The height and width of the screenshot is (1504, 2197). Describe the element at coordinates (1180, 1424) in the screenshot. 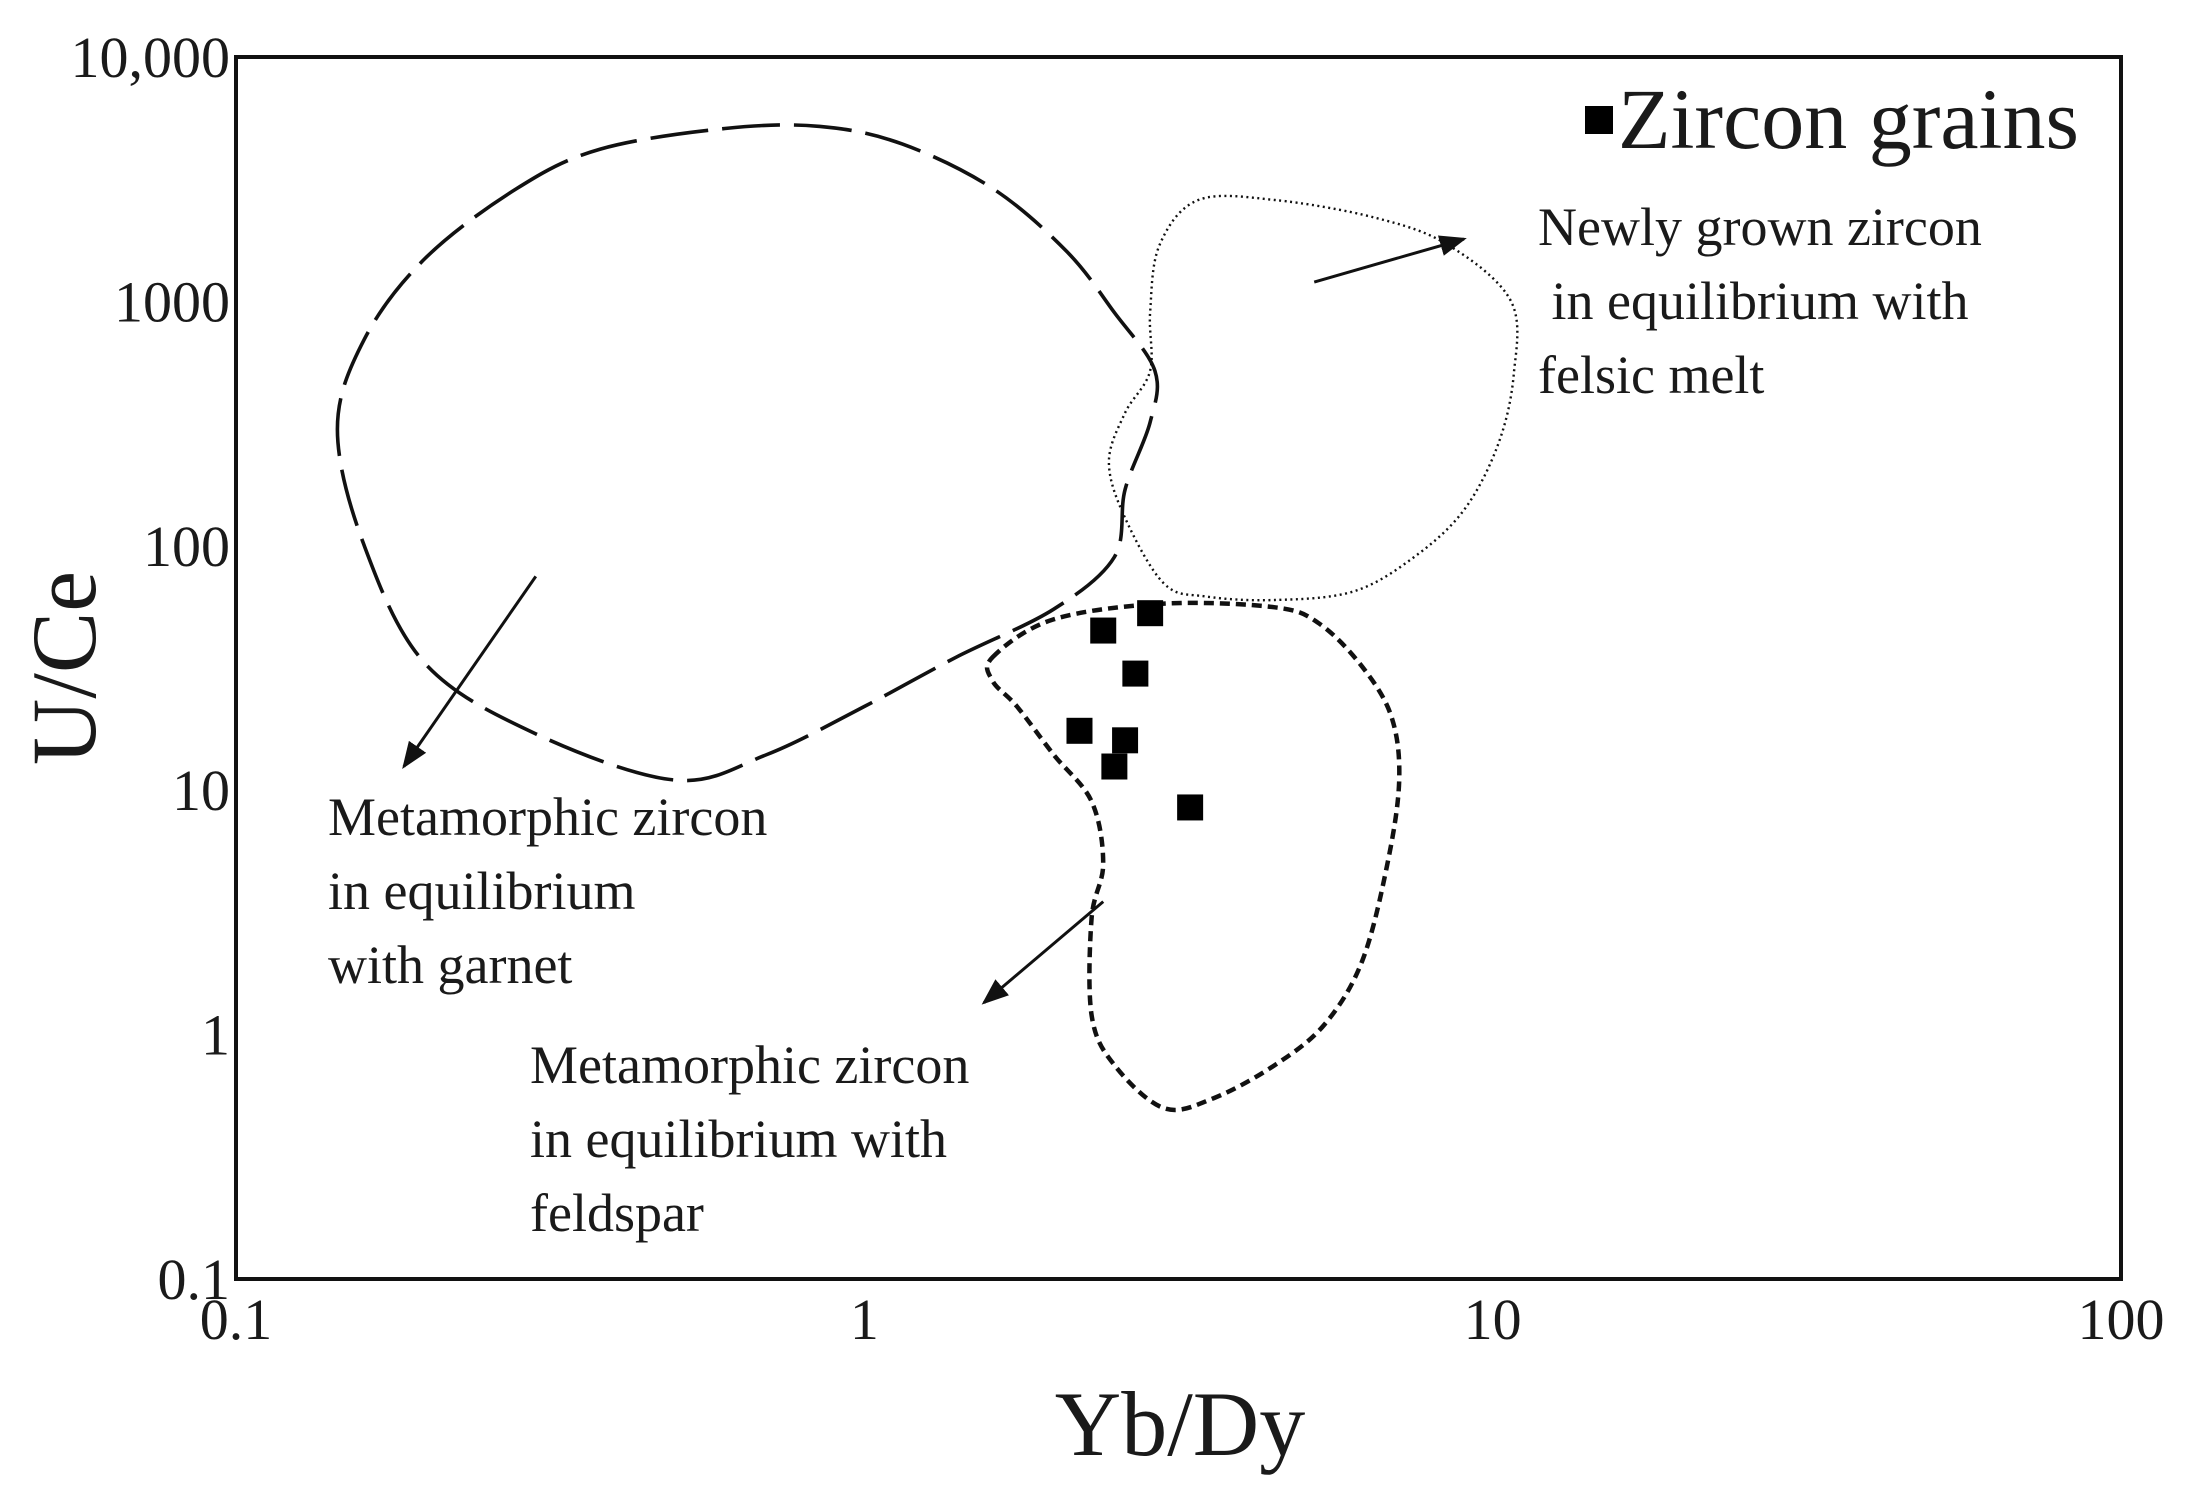

I see `x-axis-title: Yb/Dy` at that location.